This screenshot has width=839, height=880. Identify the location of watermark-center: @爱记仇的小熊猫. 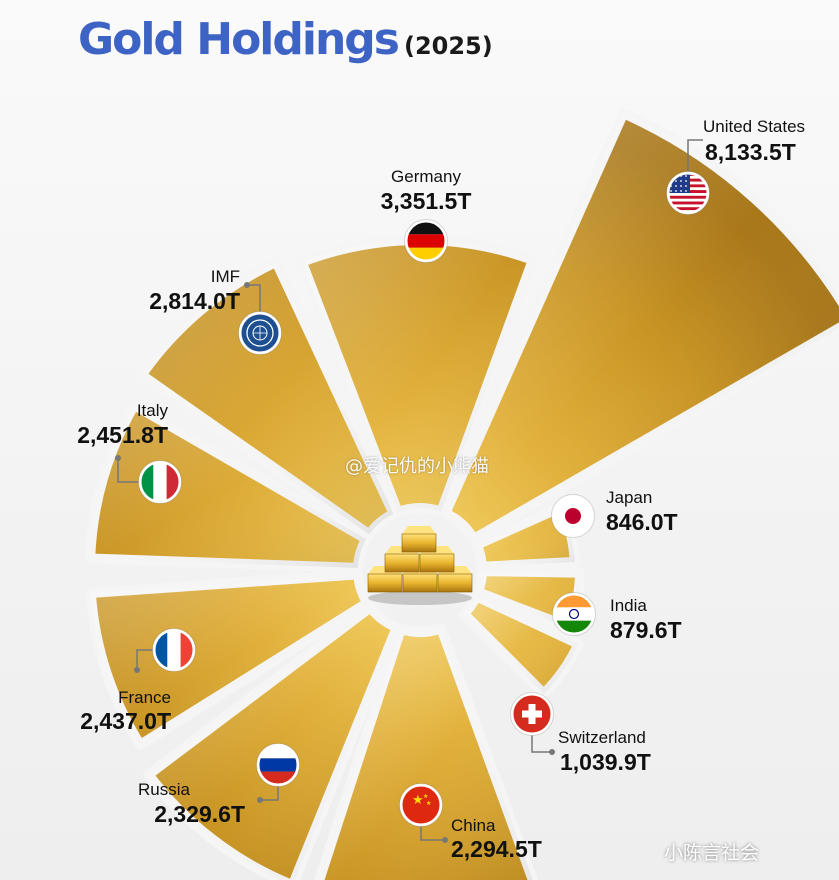
(417, 466).